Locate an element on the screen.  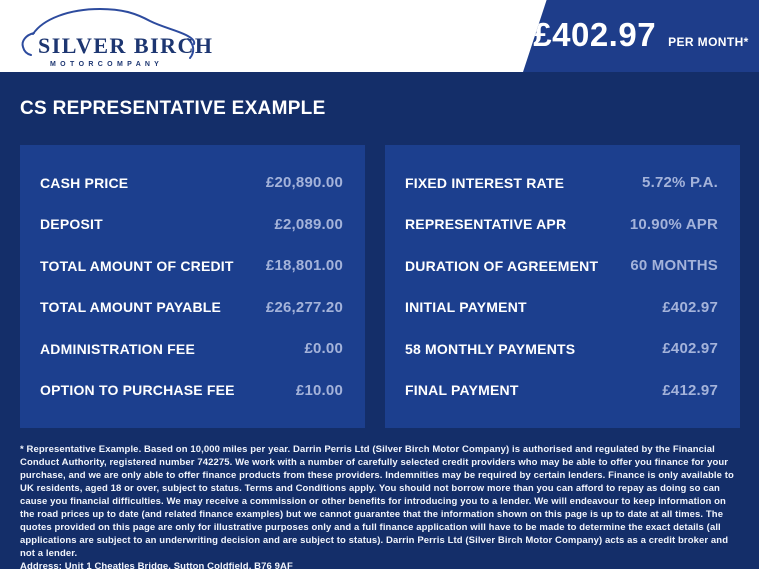
row-value: 60 MONTHS is located at coordinates (674, 266).